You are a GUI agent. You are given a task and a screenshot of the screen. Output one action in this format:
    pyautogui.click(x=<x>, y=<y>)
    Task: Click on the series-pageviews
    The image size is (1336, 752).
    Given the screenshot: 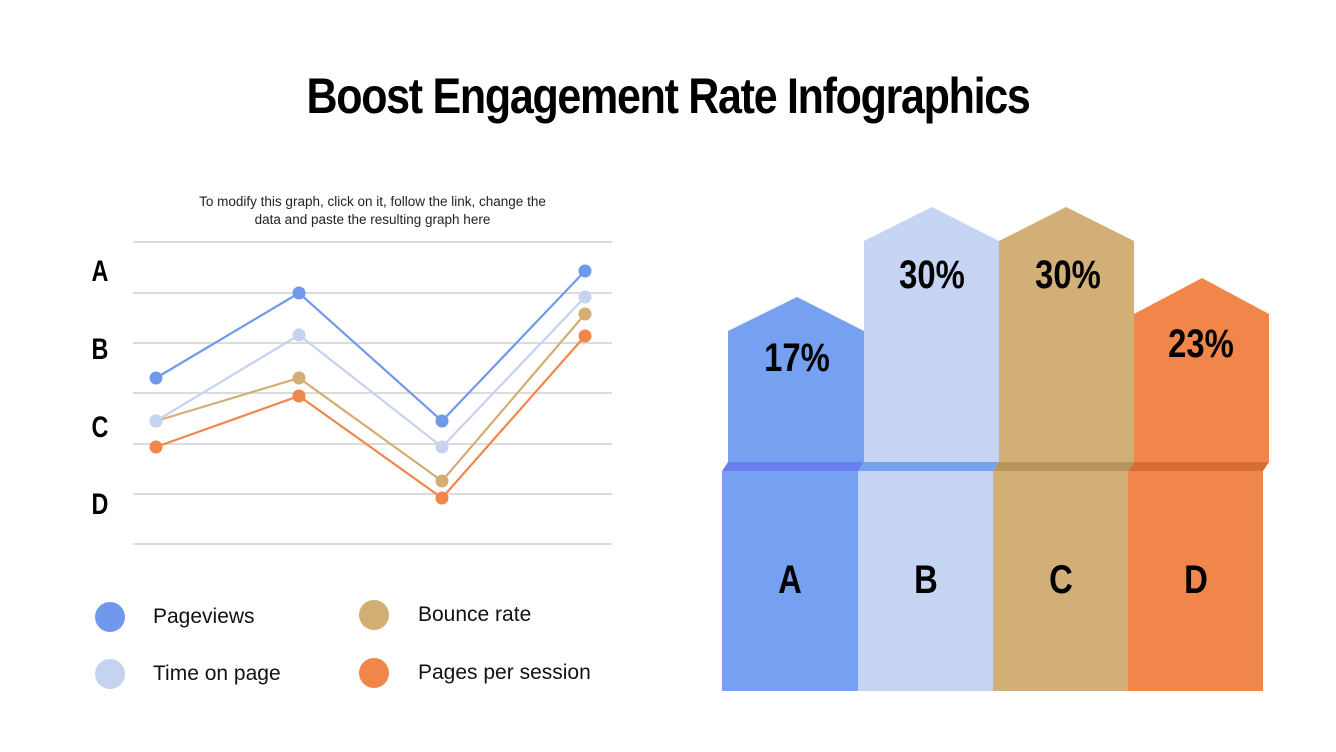 What is the action you would take?
    pyautogui.click(x=370, y=346)
    